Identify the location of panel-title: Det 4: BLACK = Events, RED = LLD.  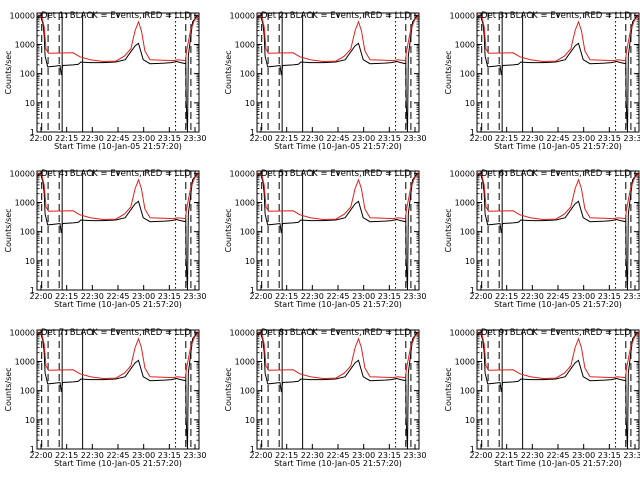
(116, 174).